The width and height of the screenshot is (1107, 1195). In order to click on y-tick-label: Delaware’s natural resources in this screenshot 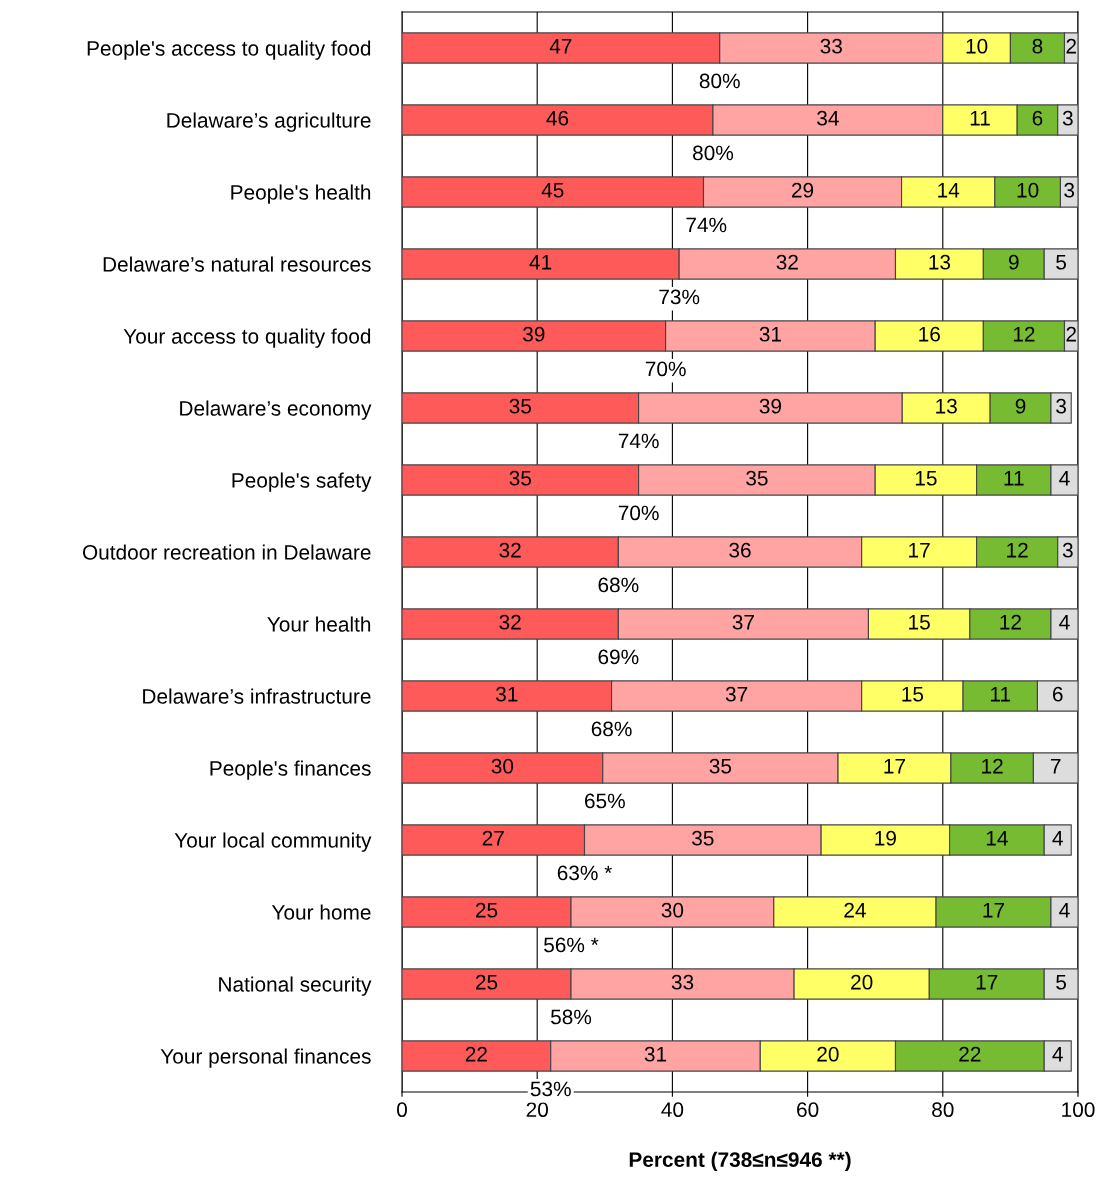, I will do `click(237, 264)`.